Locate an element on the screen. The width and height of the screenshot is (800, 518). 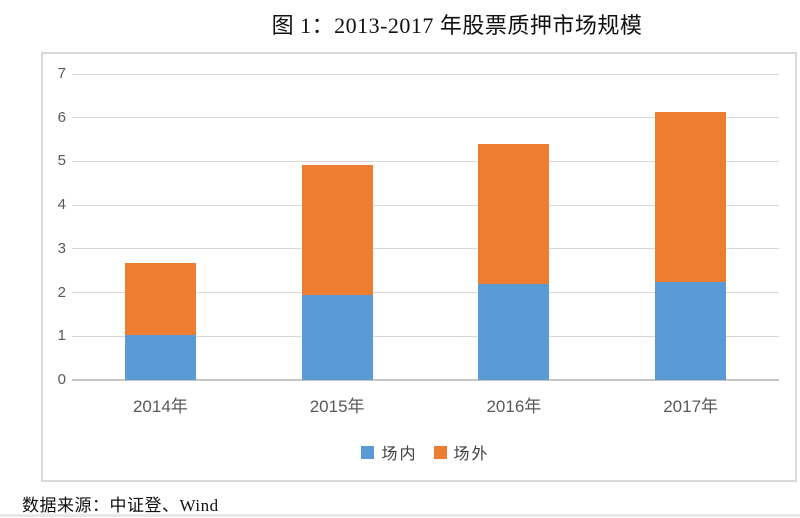
source-note: 数据来源：中证登、Wind is located at coordinates (120, 505).